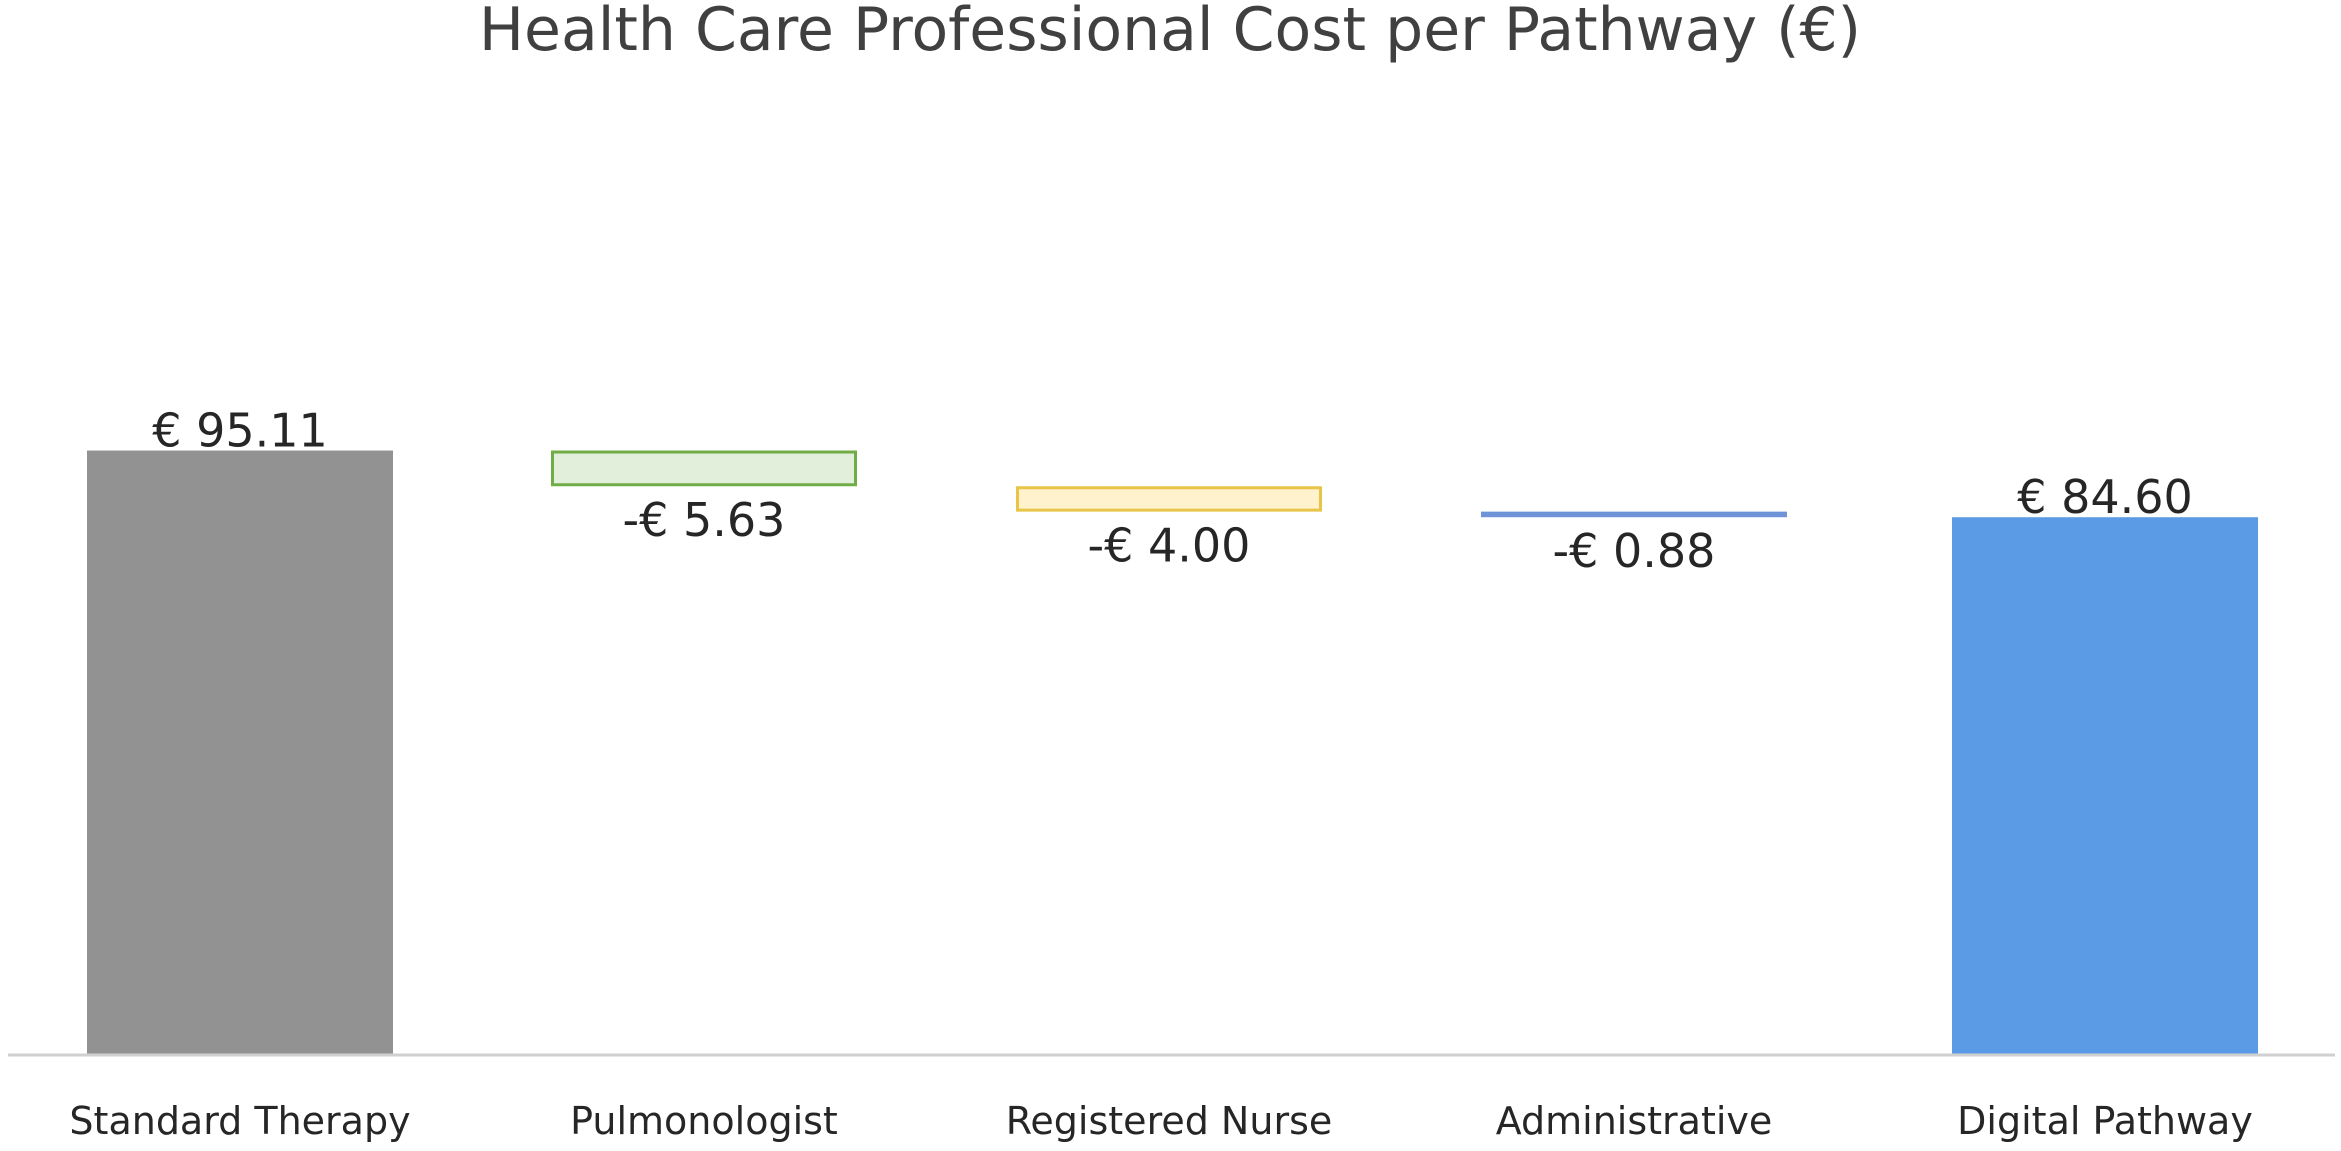 The width and height of the screenshot is (2341, 1151). Describe the element at coordinates (240, 752) in the screenshot. I see `bar-standard-therapy` at that location.